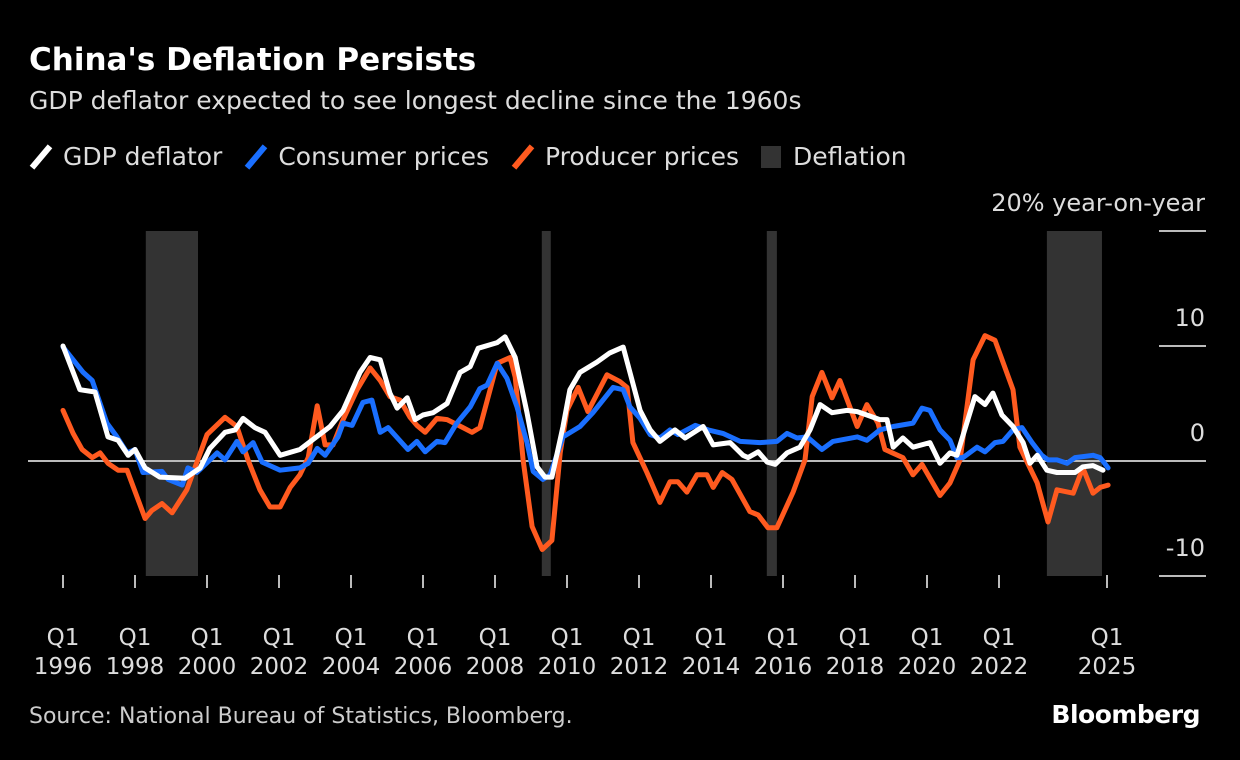 The height and width of the screenshot is (760, 1240). I want to click on x-tick-label-year: 2022, so click(999, 667).